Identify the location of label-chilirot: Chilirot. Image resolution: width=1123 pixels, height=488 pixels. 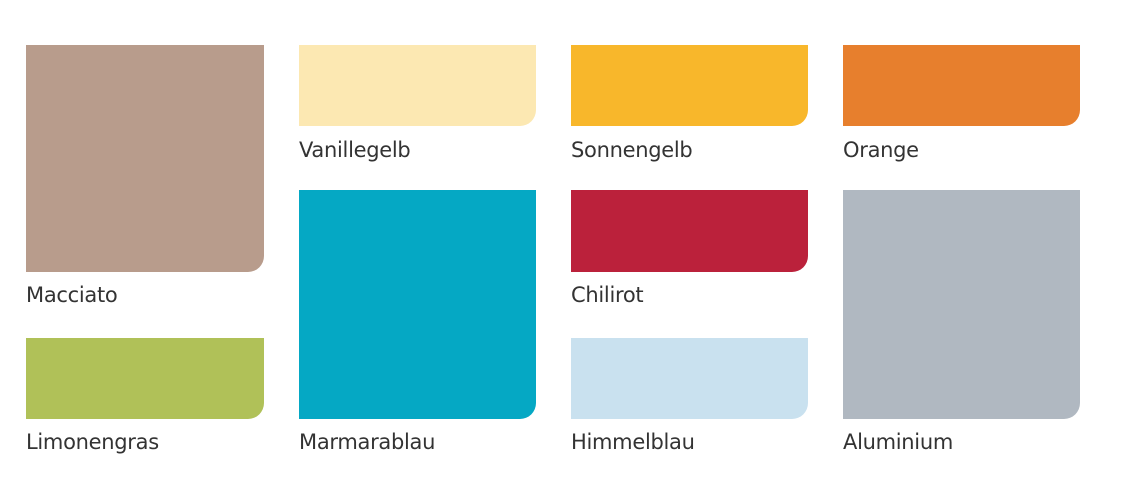
(607, 295).